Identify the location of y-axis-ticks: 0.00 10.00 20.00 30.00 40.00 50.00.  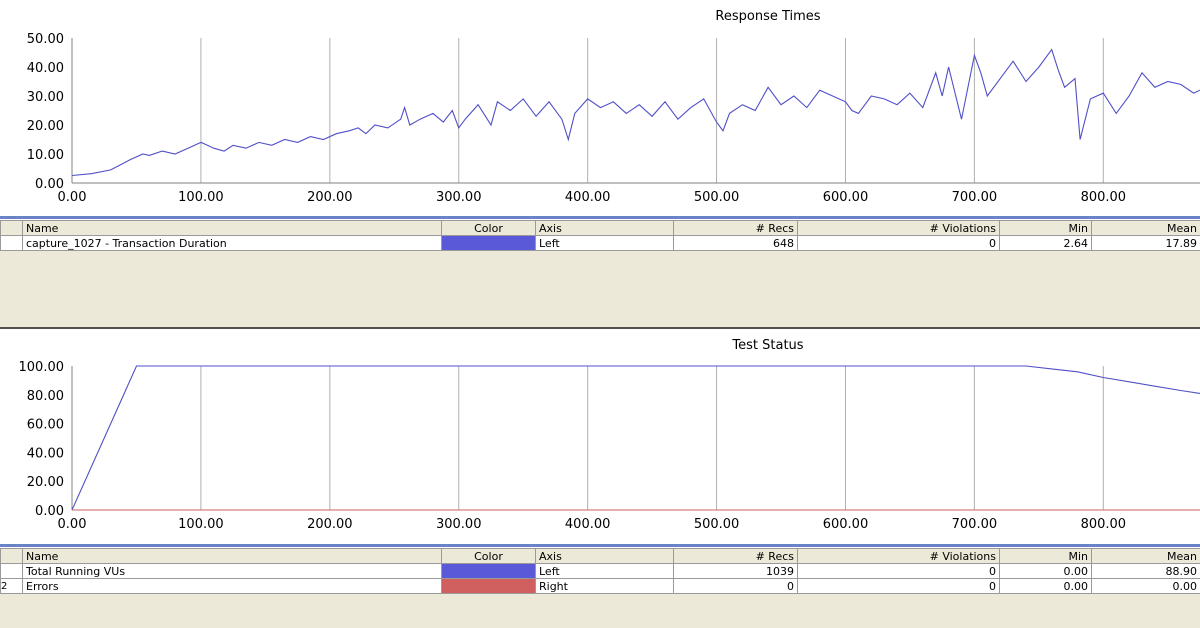
(45, 112).